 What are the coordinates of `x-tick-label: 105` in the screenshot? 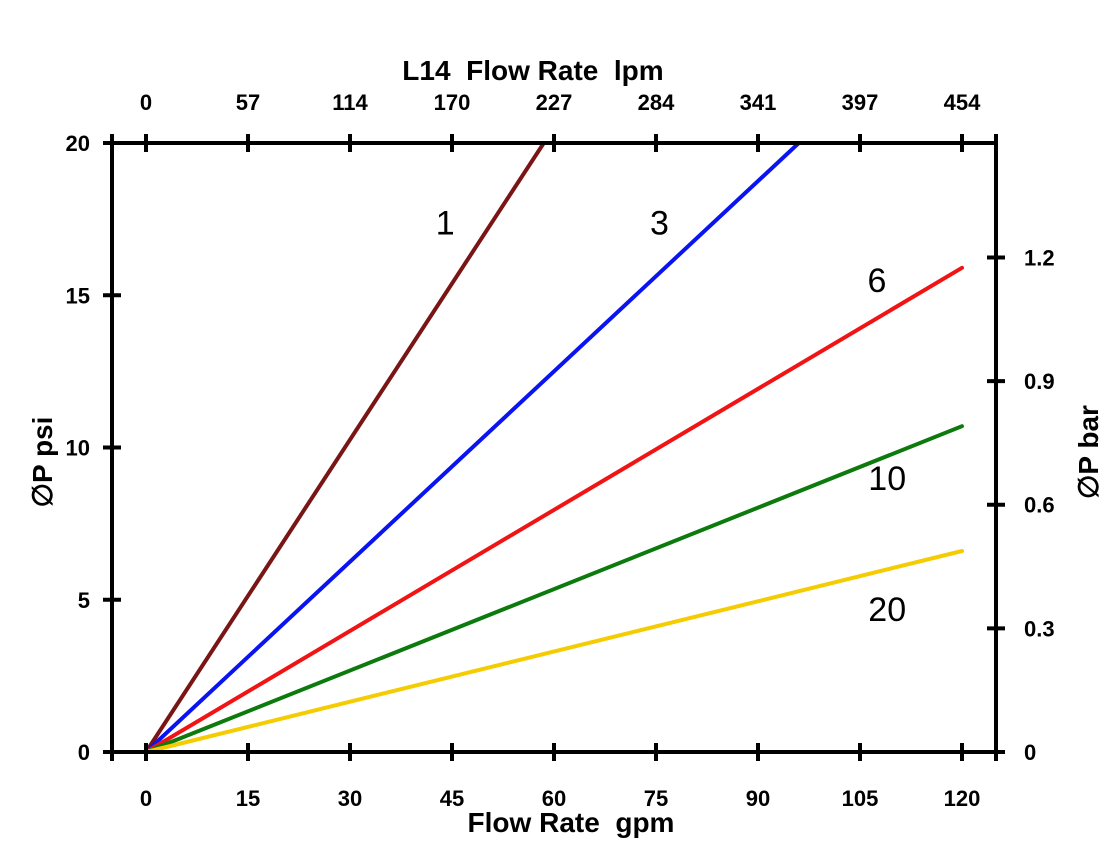 It's located at (860, 798).